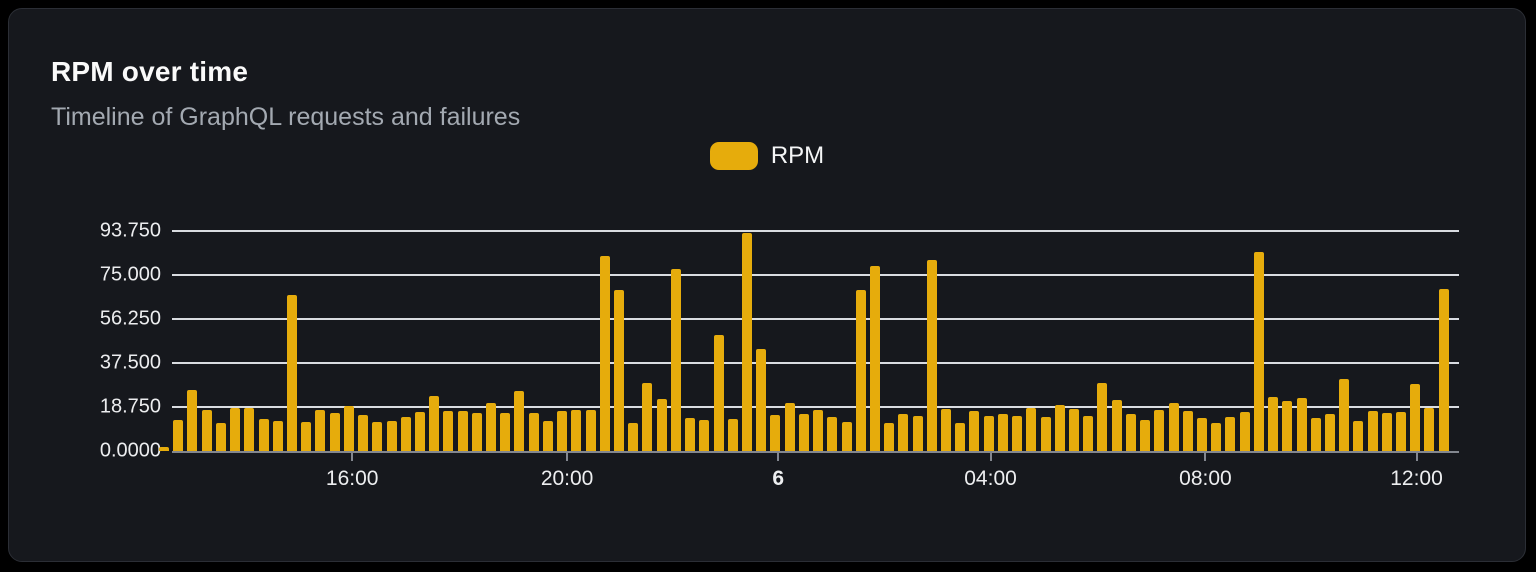 This screenshot has height=572, width=1536. Describe the element at coordinates (130, 318) in the screenshot. I see `y-axis-label: 56.250` at that location.